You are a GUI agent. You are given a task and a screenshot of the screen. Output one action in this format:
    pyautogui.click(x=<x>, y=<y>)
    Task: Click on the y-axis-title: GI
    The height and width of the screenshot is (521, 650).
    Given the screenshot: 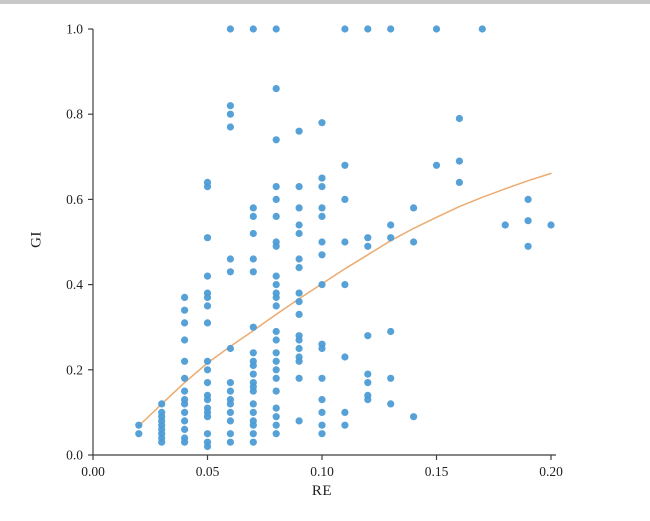 What is the action you would take?
    pyautogui.click(x=36, y=239)
    